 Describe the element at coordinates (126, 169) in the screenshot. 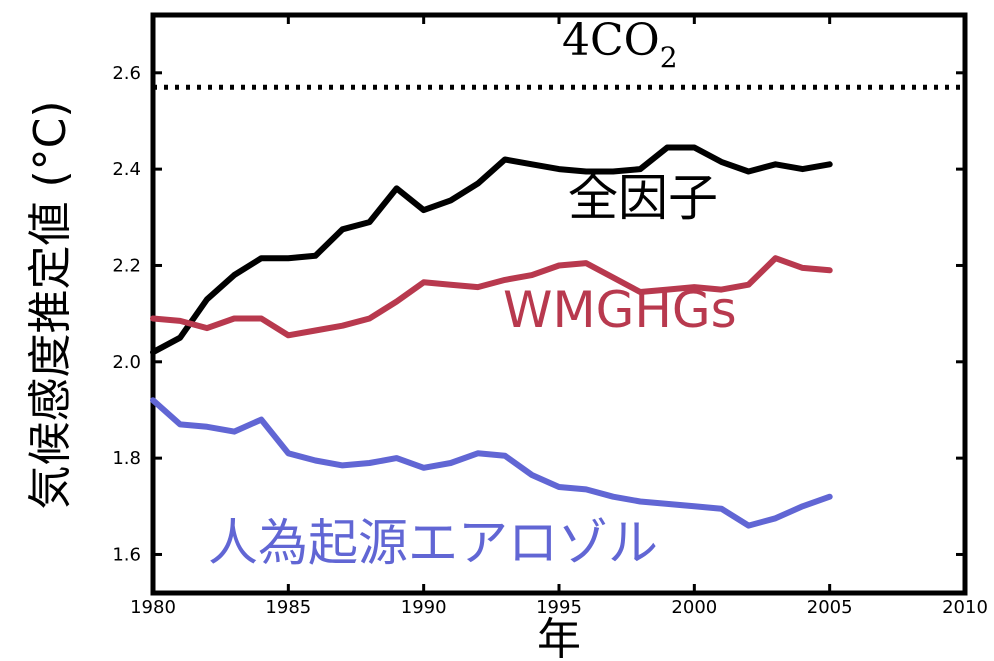

I see `y-tick-label: 2.4` at that location.